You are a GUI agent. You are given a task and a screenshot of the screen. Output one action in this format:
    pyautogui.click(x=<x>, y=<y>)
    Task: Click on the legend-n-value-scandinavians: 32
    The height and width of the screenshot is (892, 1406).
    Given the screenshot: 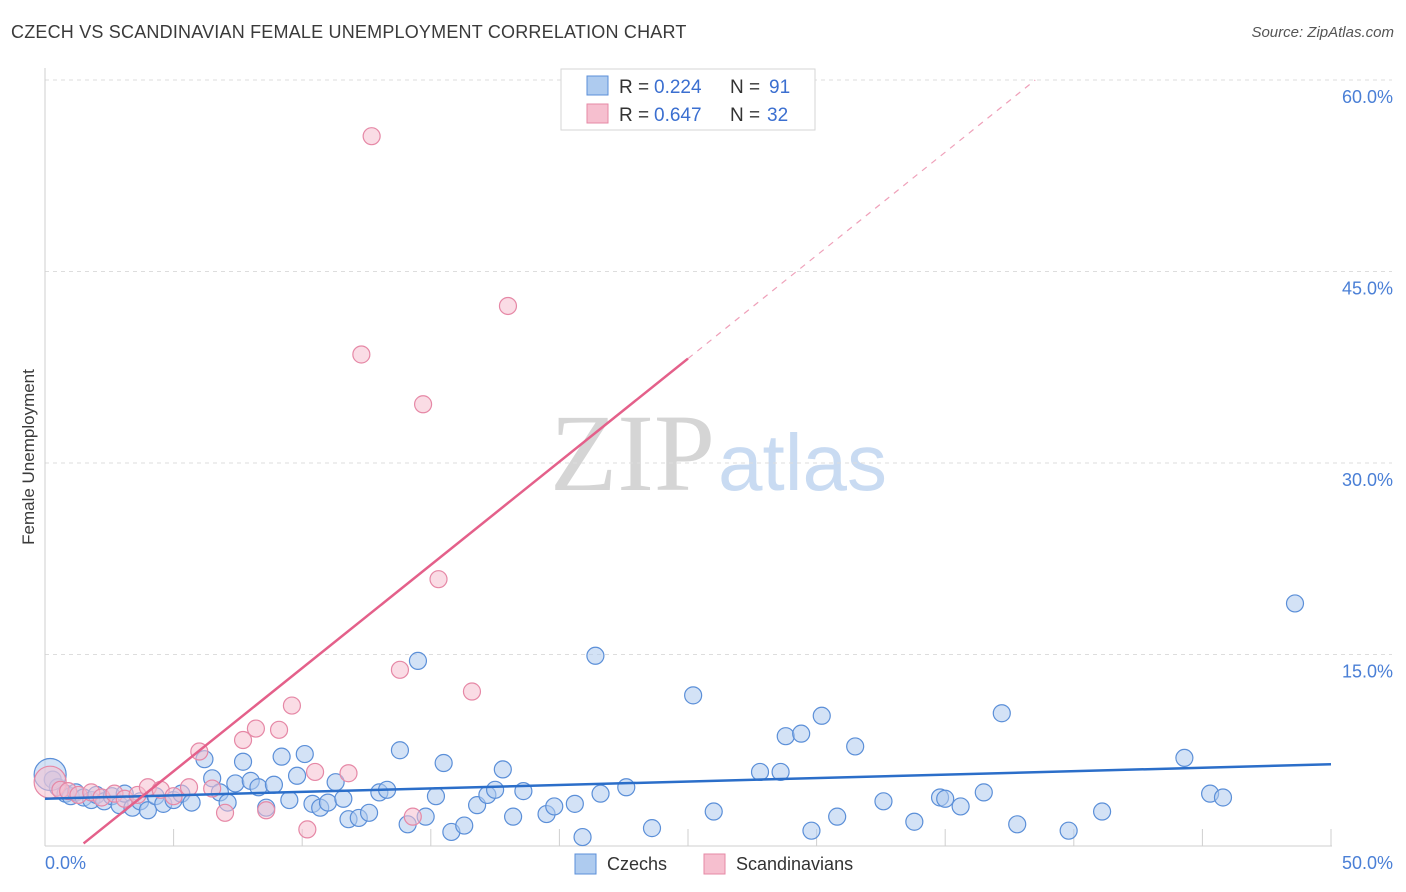 What is the action you would take?
    pyautogui.click(x=777, y=115)
    